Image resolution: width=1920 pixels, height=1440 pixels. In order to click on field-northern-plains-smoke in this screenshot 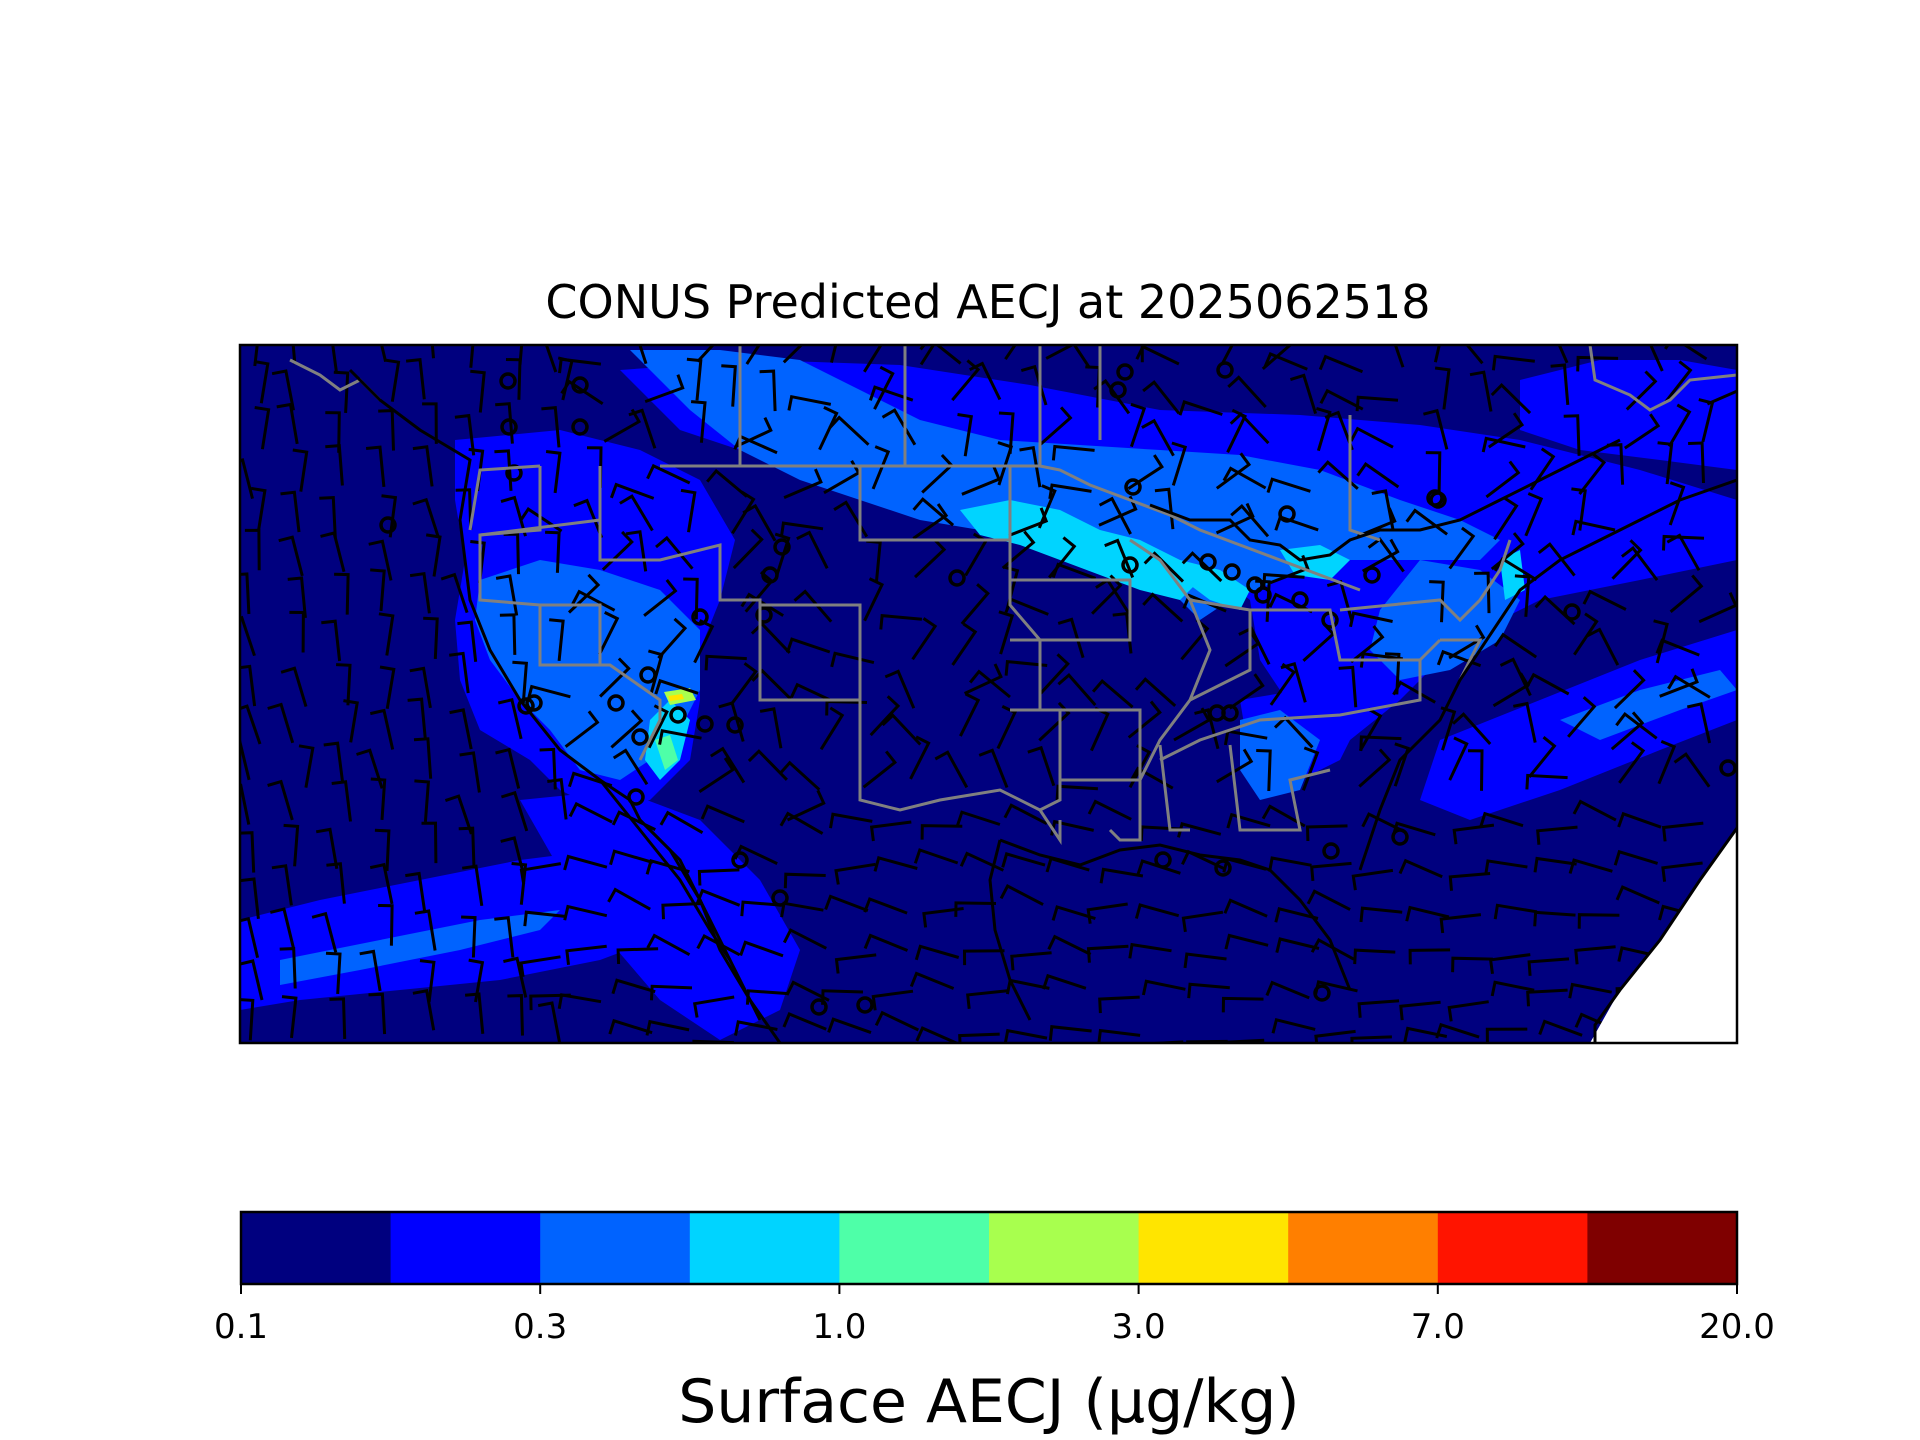, I will do `click(1080, 550)`.